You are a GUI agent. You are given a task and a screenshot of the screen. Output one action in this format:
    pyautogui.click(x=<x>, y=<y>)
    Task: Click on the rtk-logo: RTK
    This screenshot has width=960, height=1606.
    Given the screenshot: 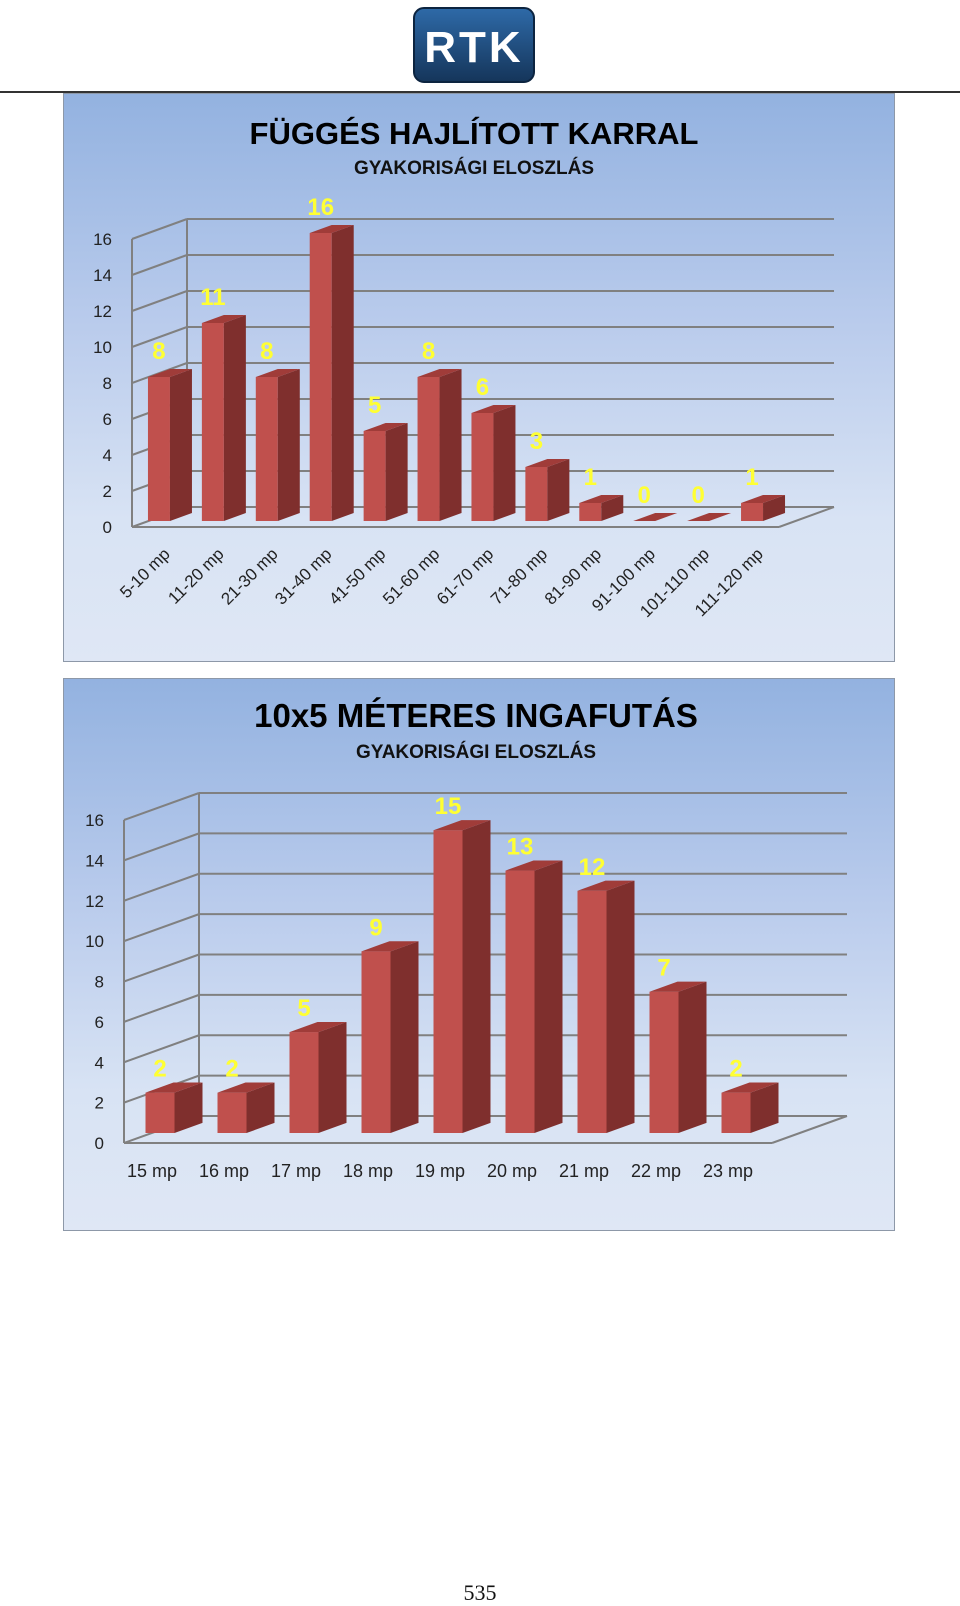 What is the action you would take?
    pyautogui.click(x=474, y=45)
    